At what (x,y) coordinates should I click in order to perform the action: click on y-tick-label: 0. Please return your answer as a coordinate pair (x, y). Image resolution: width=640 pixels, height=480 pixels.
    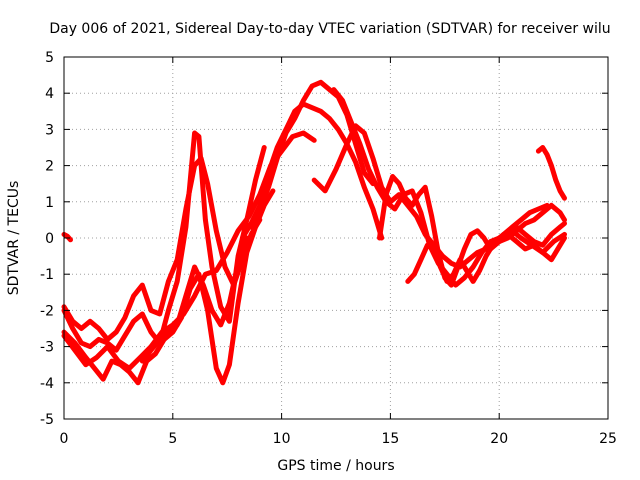
    Looking at the image, I should click on (49, 239).